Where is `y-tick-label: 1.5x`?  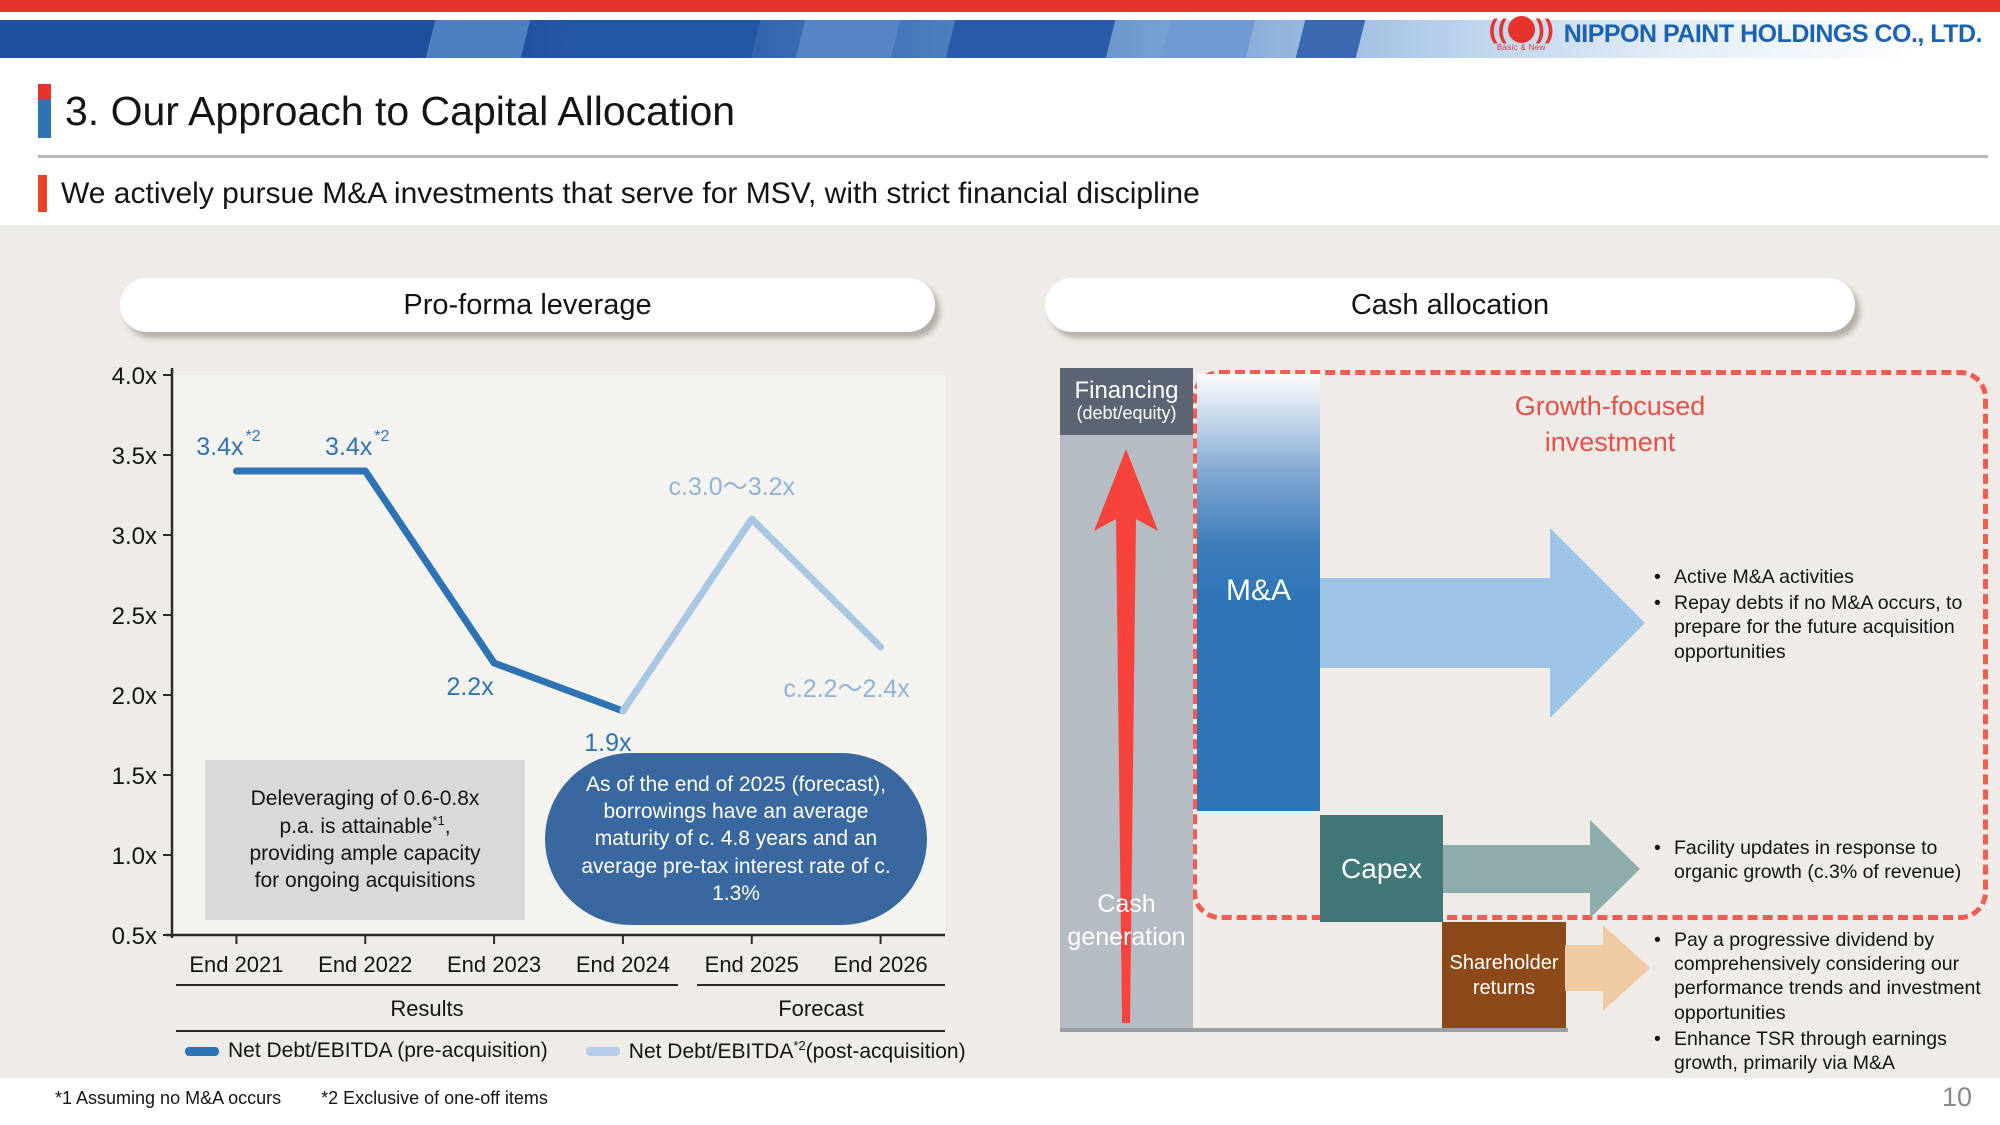
y-tick-label: 1.5x is located at coordinates (134, 776).